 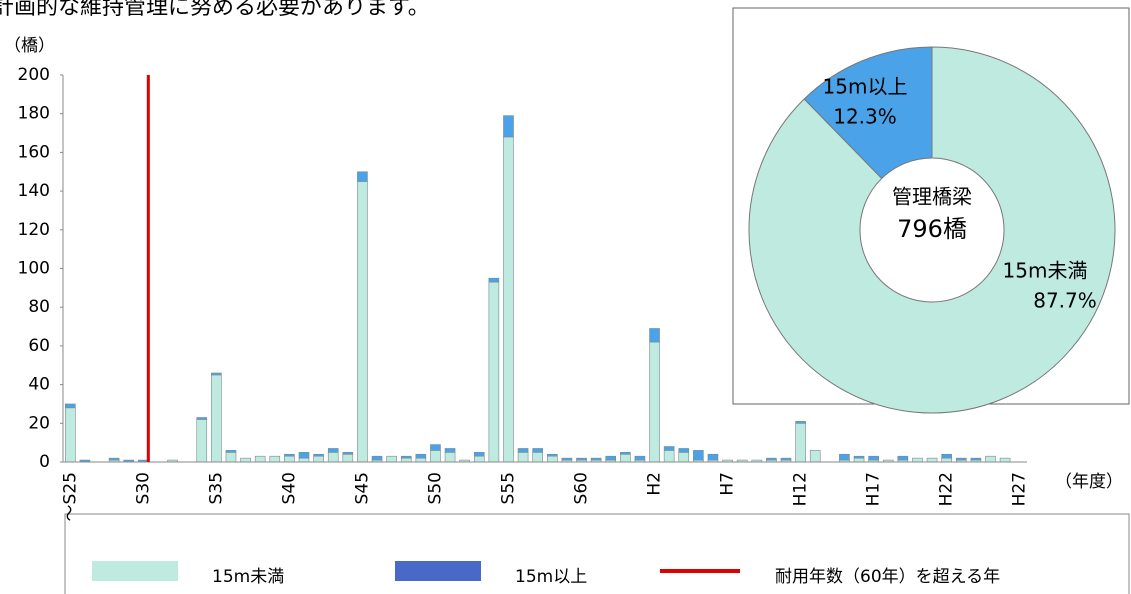 I want to click on legend-swatch, so click(x=135, y=571).